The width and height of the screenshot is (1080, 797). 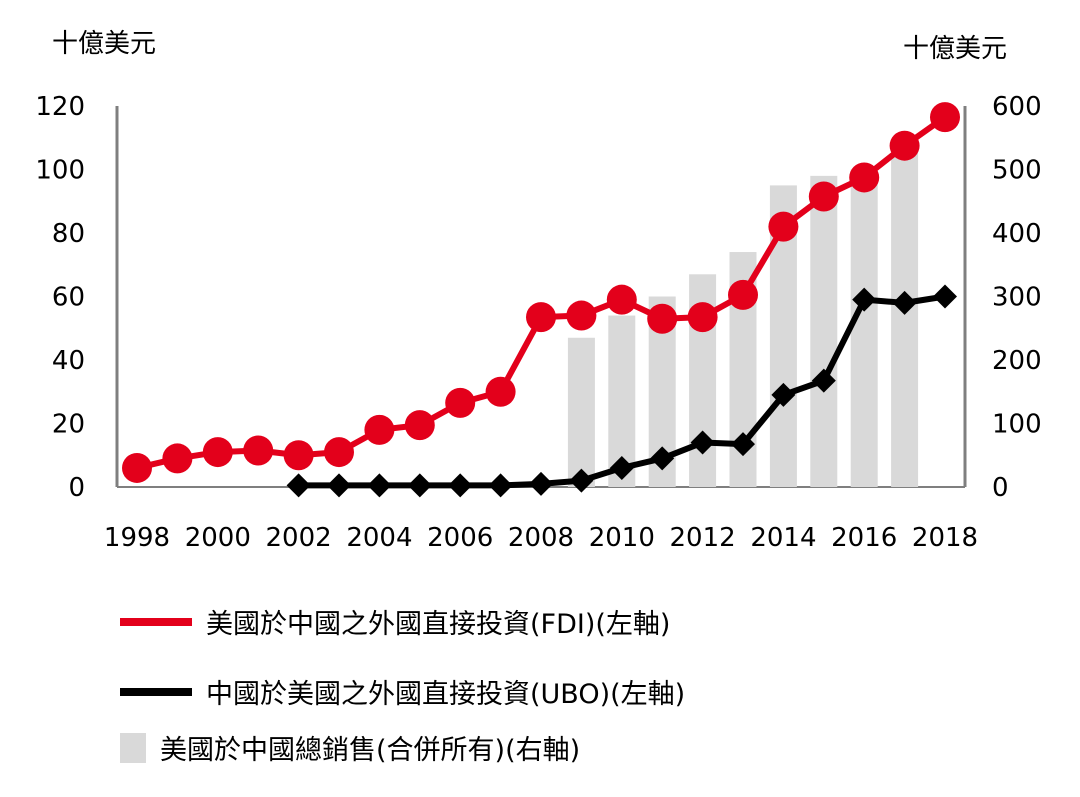 What do you see at coordinates (379, 538) in the screenshot?
I see `x-tick-2004: 2004` at bounding box center [379, 538].